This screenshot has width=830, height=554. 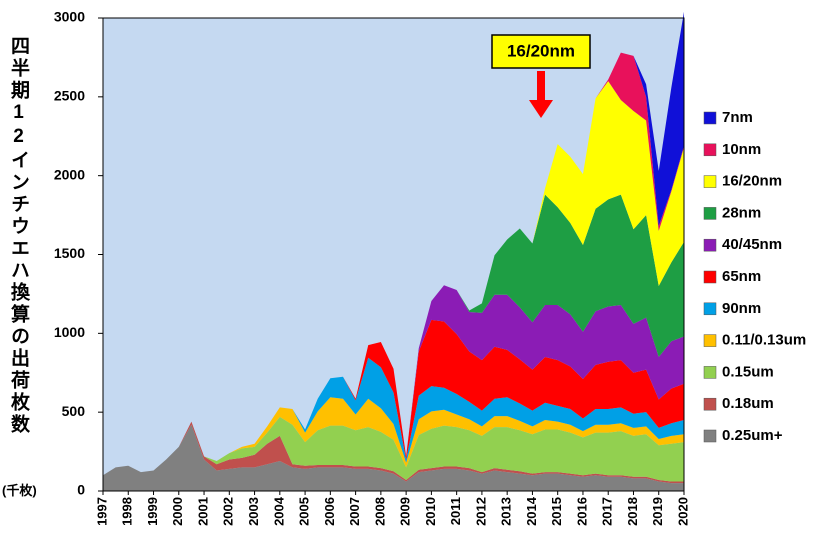 I want to click on x-tick-label: 2016, so click(x=581, y=511).